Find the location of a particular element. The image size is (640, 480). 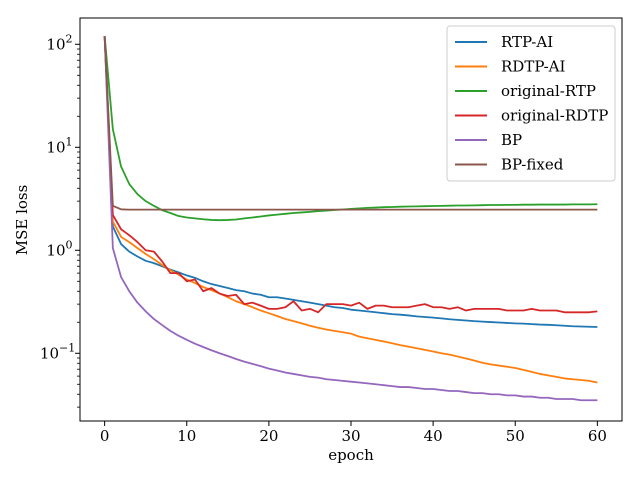

x-axis: 0 10 20 30 40 50 60 is located at coordinates (353, 433).